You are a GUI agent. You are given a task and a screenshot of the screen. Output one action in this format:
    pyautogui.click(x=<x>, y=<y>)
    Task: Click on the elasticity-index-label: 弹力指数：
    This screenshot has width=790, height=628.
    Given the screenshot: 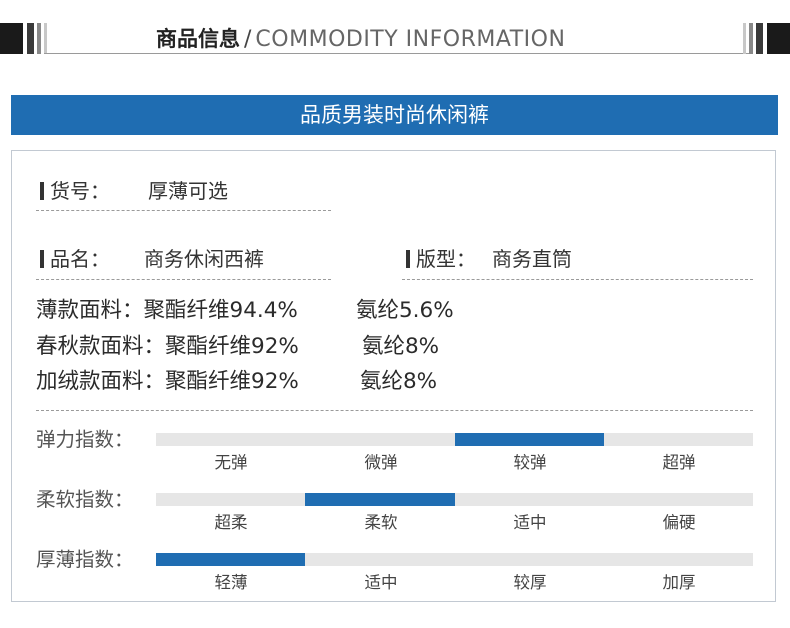 What is the action you would take?
    pyautogui.click(x=85, y=439)
    